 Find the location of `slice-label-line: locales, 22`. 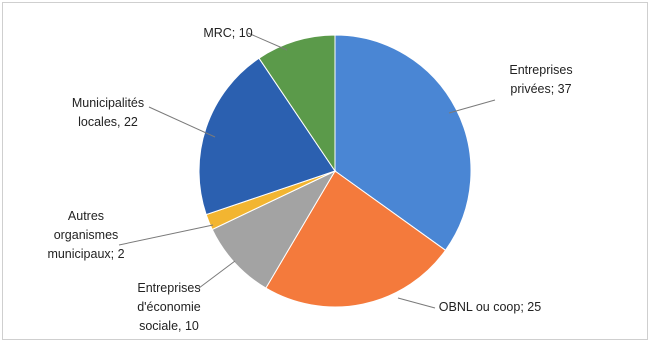

slice-label-line: locales, 22 is located at coordinates (108, 122).